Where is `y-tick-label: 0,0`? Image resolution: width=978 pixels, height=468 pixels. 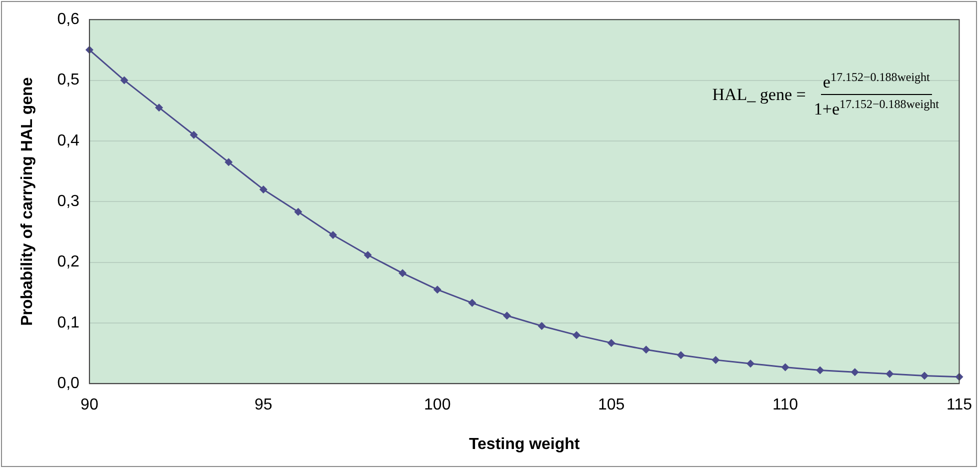 y-tick-label: 0,0 is located at coordinates (68, 383).